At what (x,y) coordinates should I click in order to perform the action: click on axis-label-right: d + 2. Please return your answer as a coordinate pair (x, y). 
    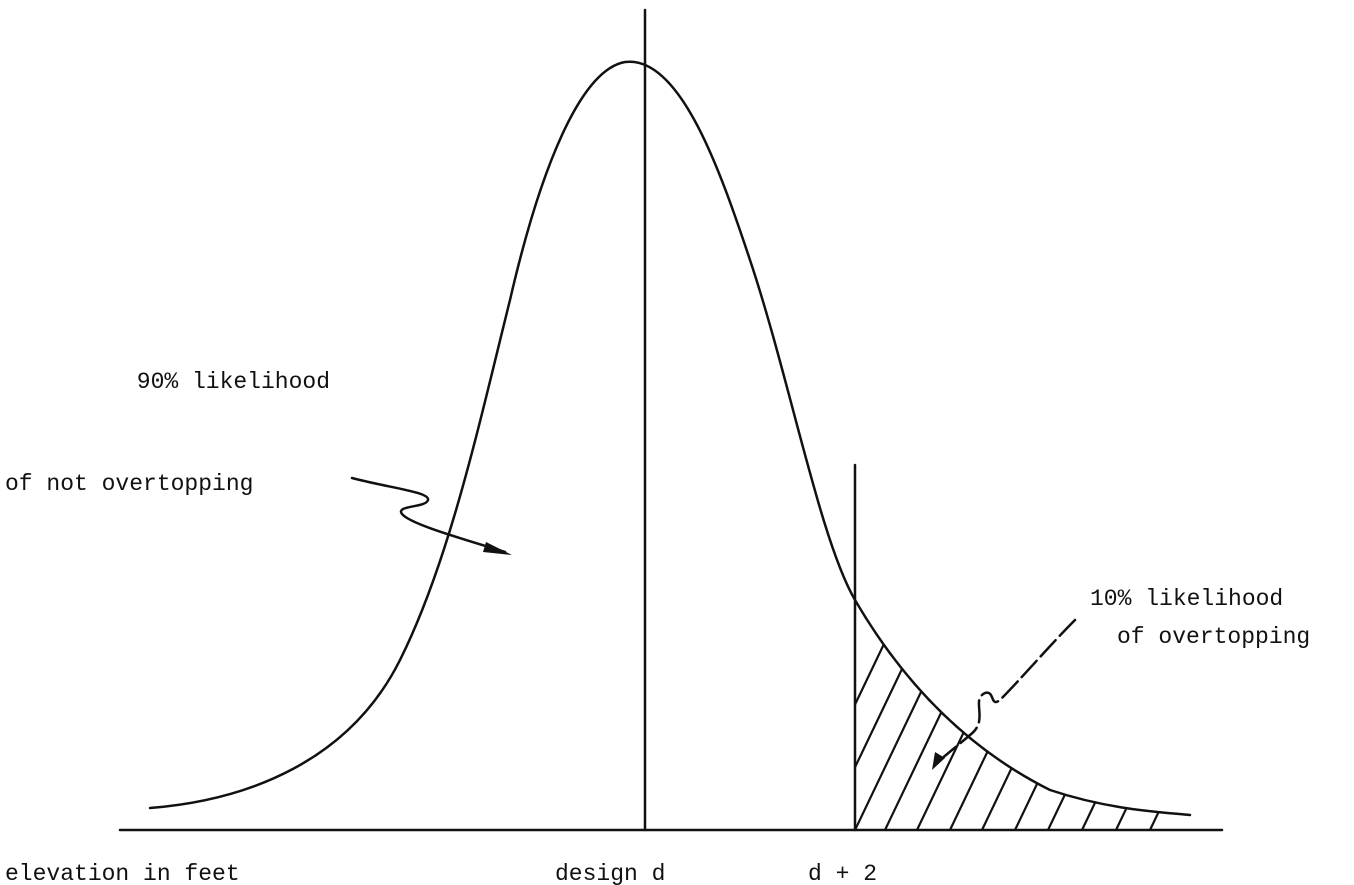
    Looking at the image, I should click on (842, 873).